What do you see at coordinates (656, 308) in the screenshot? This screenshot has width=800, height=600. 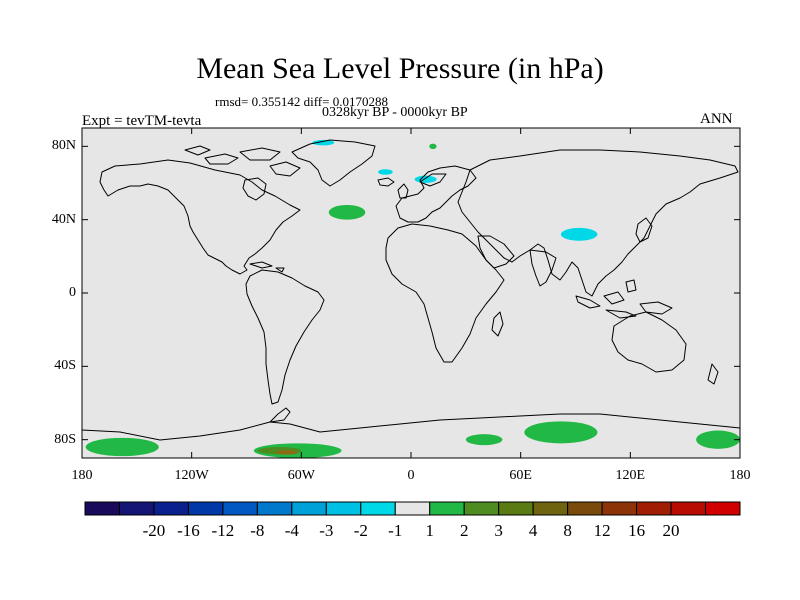 I see `coast-new-guinea` at bounding box center [656, 308].